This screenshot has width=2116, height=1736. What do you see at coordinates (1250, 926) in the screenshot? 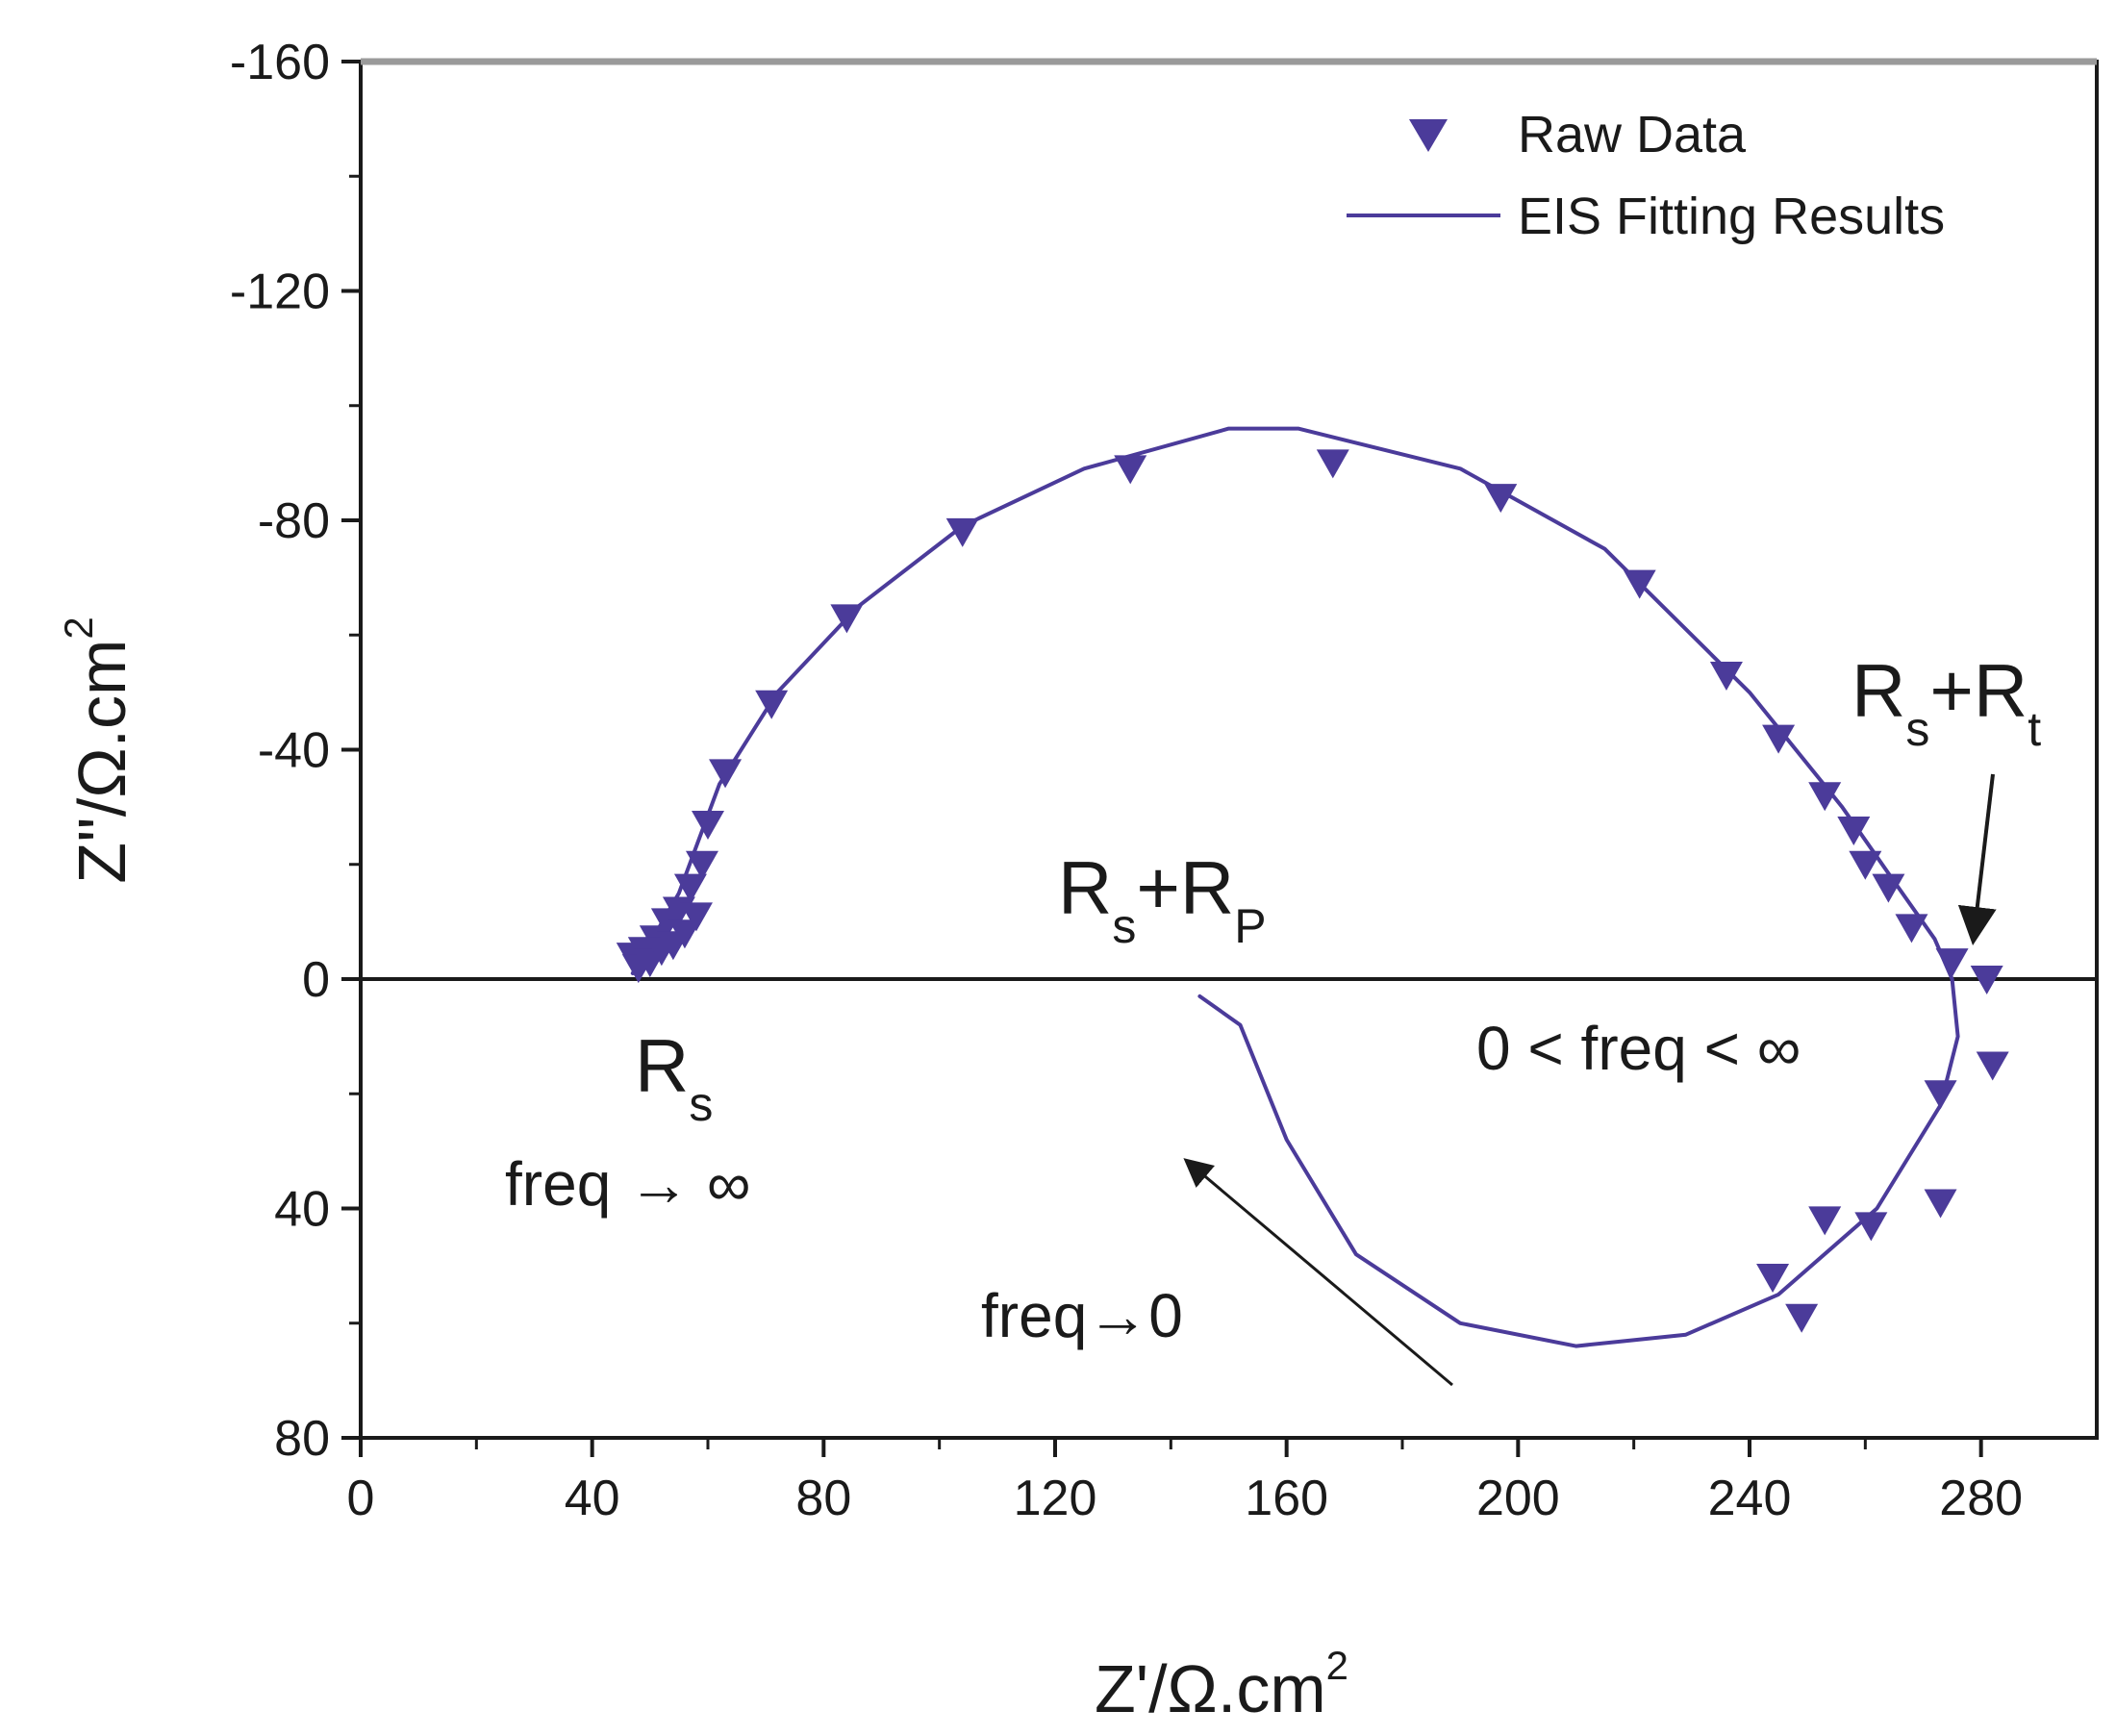
I see `annotation-rs-rp-tail-sub: P` at bounding box center [1250, 926].